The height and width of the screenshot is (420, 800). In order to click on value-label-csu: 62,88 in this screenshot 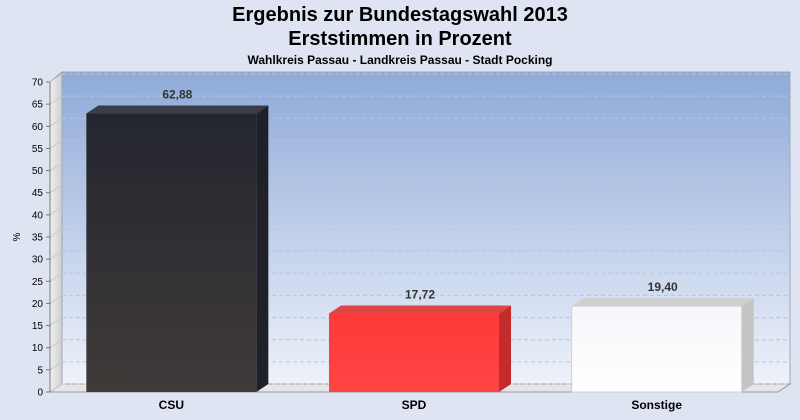, I will do `click(177, 95)`.